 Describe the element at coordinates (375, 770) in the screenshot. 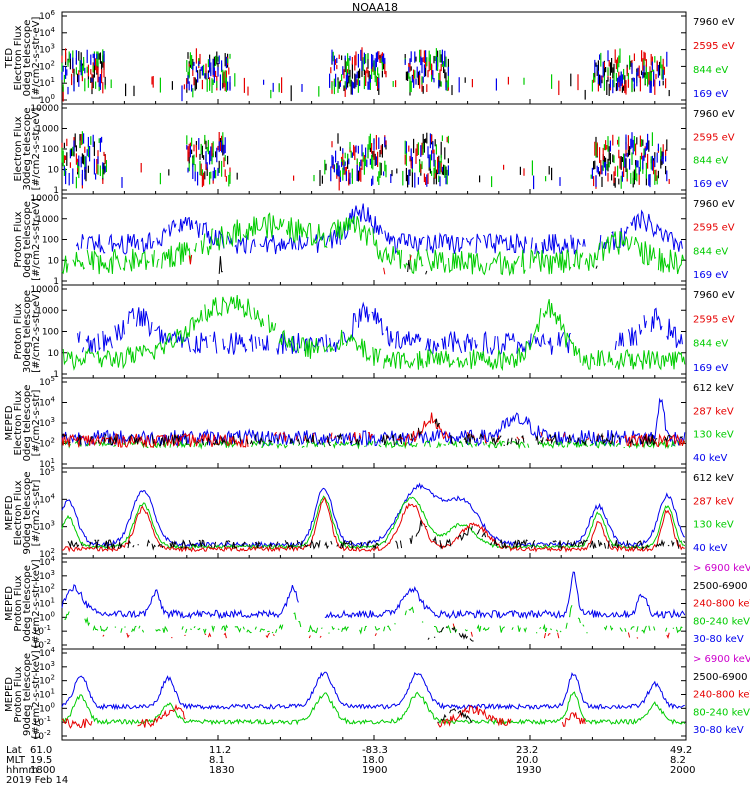

I see `footer-hhmm: 1900` at that location.